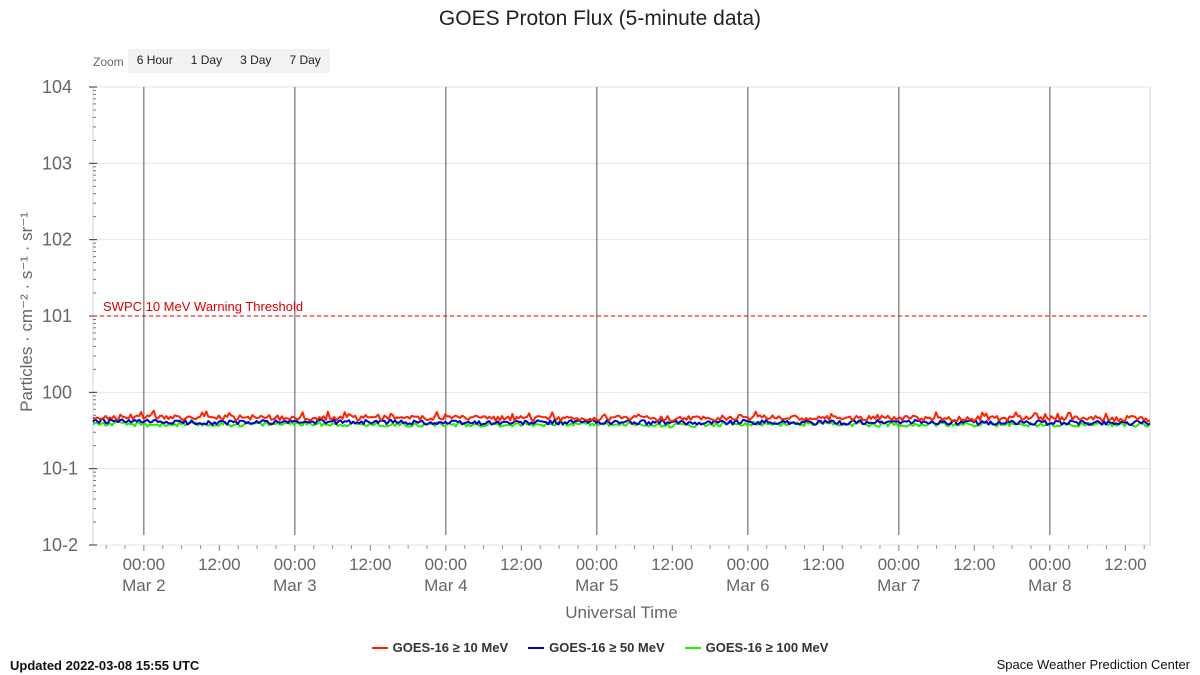 The image size is (1200, 675). What do you see at coordinates (1049, 585) in the screenshot?
I see `x-tick-label-date: Mar 8` at bounding box center [1049, 585].